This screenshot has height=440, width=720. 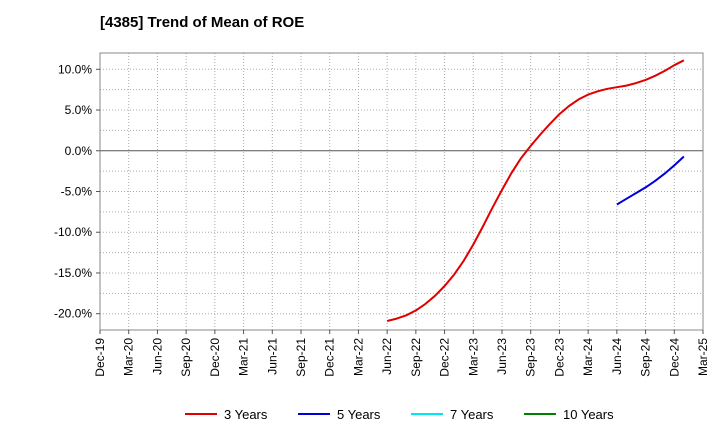 What do you see at coordinates (246, 414) in the screenshot?
I see `legend-label: 3 Years` at bounding box center [246, 414].